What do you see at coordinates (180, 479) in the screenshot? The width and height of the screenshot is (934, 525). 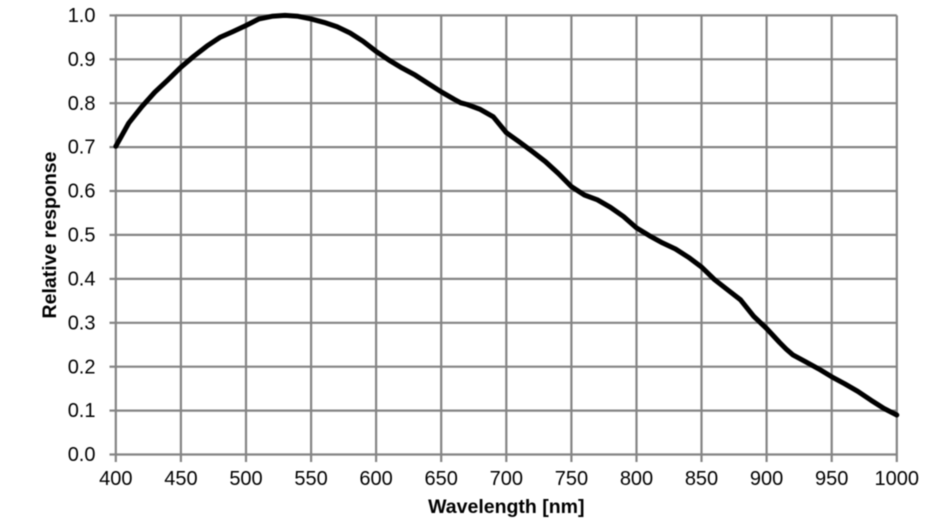 I see `svg-text: 450` at bounding box center [180, 479].